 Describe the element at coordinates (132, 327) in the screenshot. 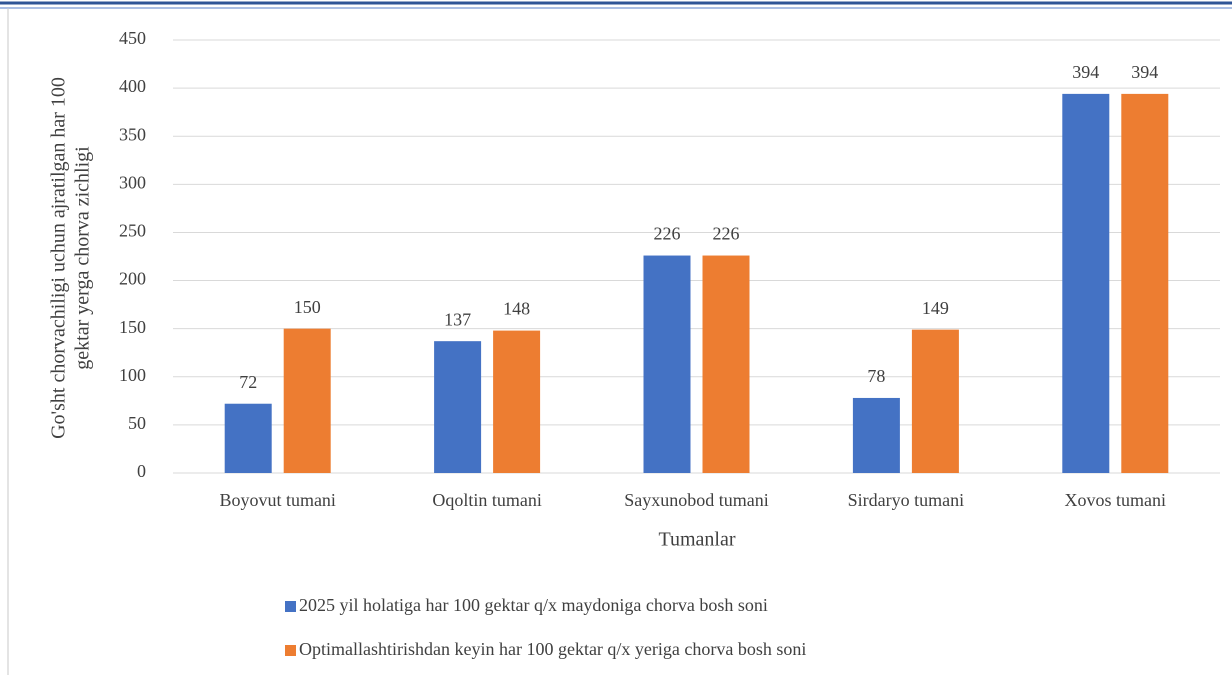

I see `y-tick-label: 150` at that location.